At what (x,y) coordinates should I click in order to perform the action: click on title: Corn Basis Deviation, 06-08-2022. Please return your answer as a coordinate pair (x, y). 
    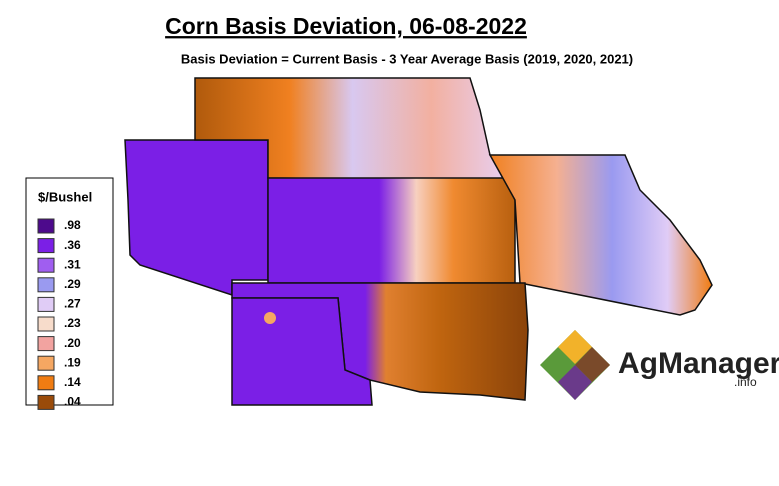
    Looking at the image, I should click on (346, 26).